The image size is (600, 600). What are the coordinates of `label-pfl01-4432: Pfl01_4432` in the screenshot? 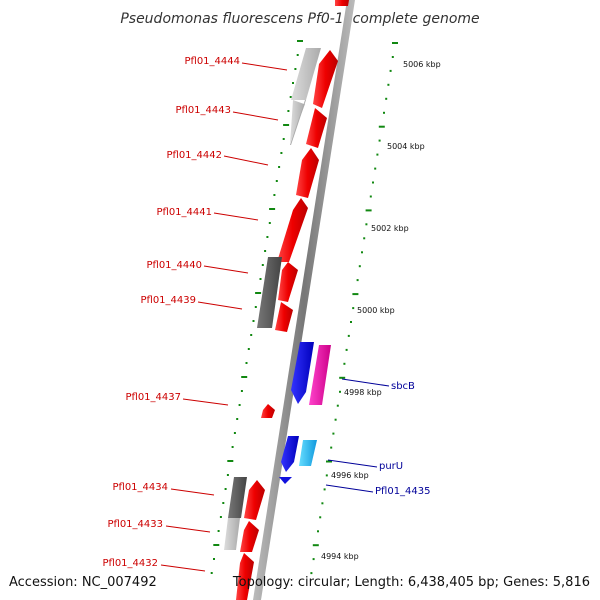 It's located at (130, 563).